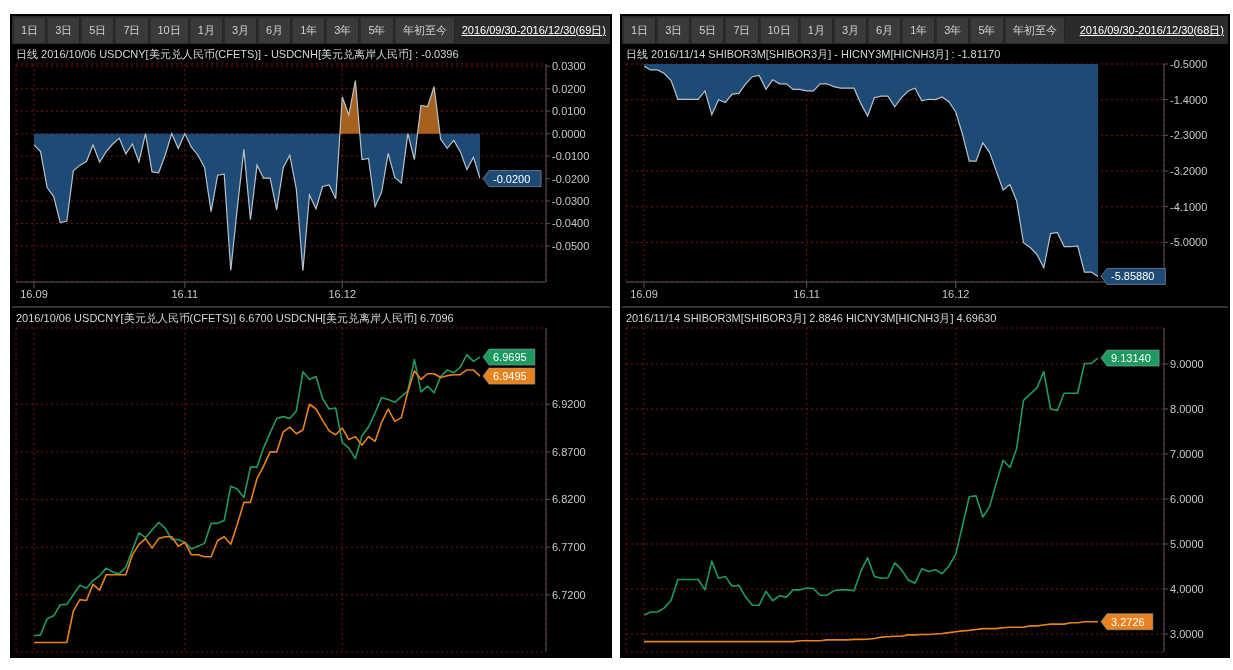 This screenshot has height=670, width=1233. Describe the element at coordinates (569, 133) in the screenshot. I see `y-tick-label: 0.0000` at that location.